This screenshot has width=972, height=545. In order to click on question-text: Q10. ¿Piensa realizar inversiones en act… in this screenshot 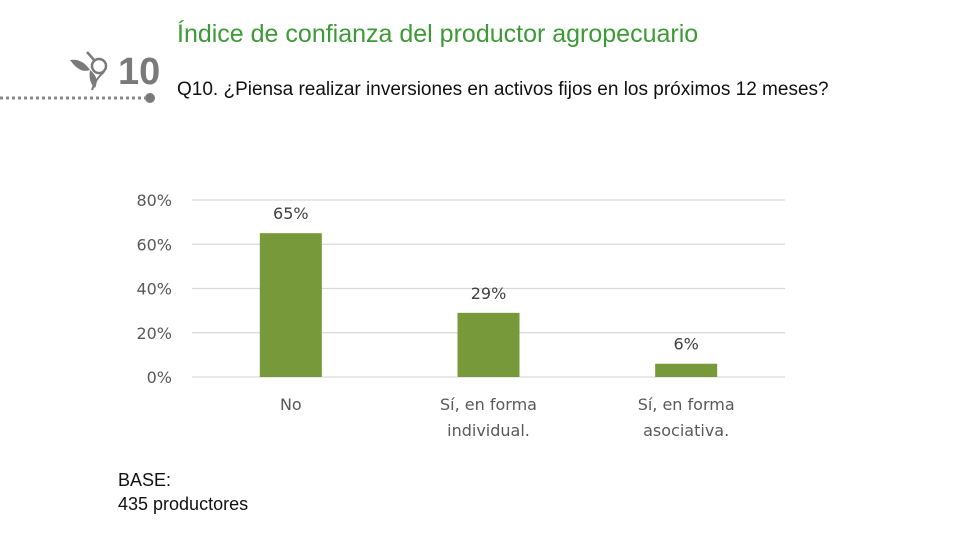, I will do `click(503, 89)`.